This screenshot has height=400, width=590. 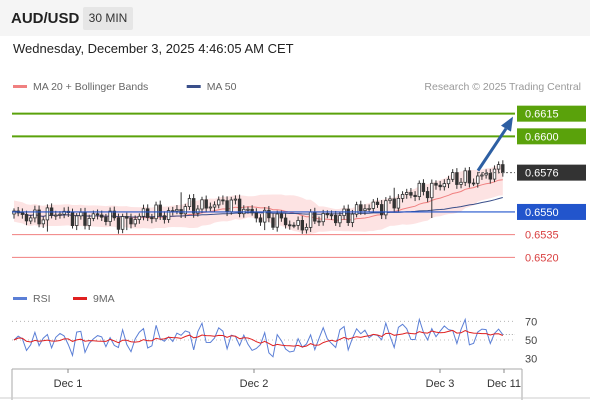 I want to click on x-tick-0: Dec 1, so click(x=68, y=384).